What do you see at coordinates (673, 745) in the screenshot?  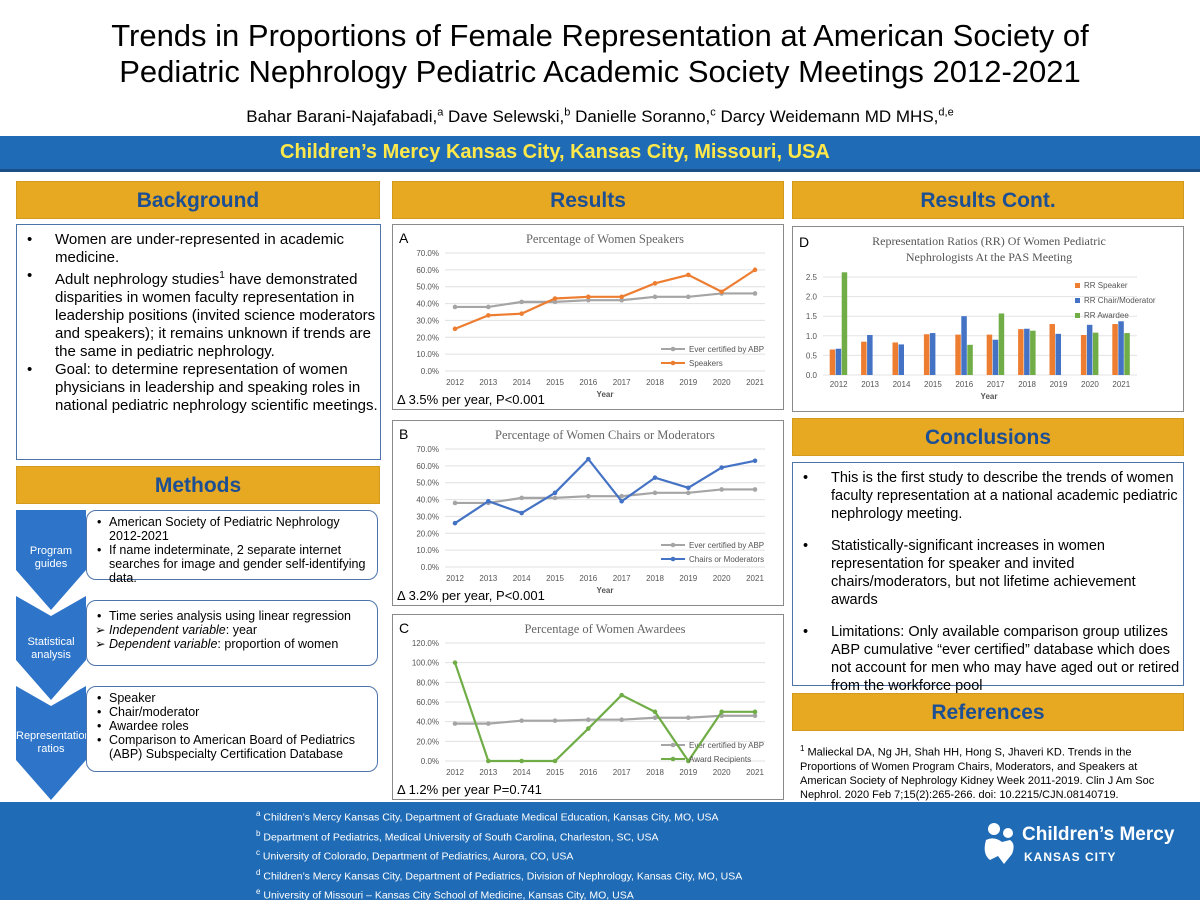 I see `chart-c-legend-marker` at bounding box center [673, 745].